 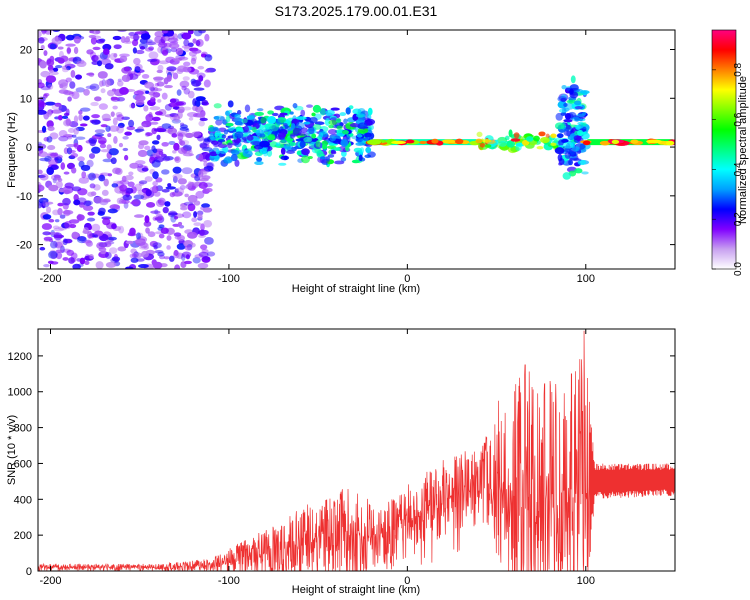 I want to click on spectrogram-x-label: Height of straight line (km), so click(x=356, y=289).